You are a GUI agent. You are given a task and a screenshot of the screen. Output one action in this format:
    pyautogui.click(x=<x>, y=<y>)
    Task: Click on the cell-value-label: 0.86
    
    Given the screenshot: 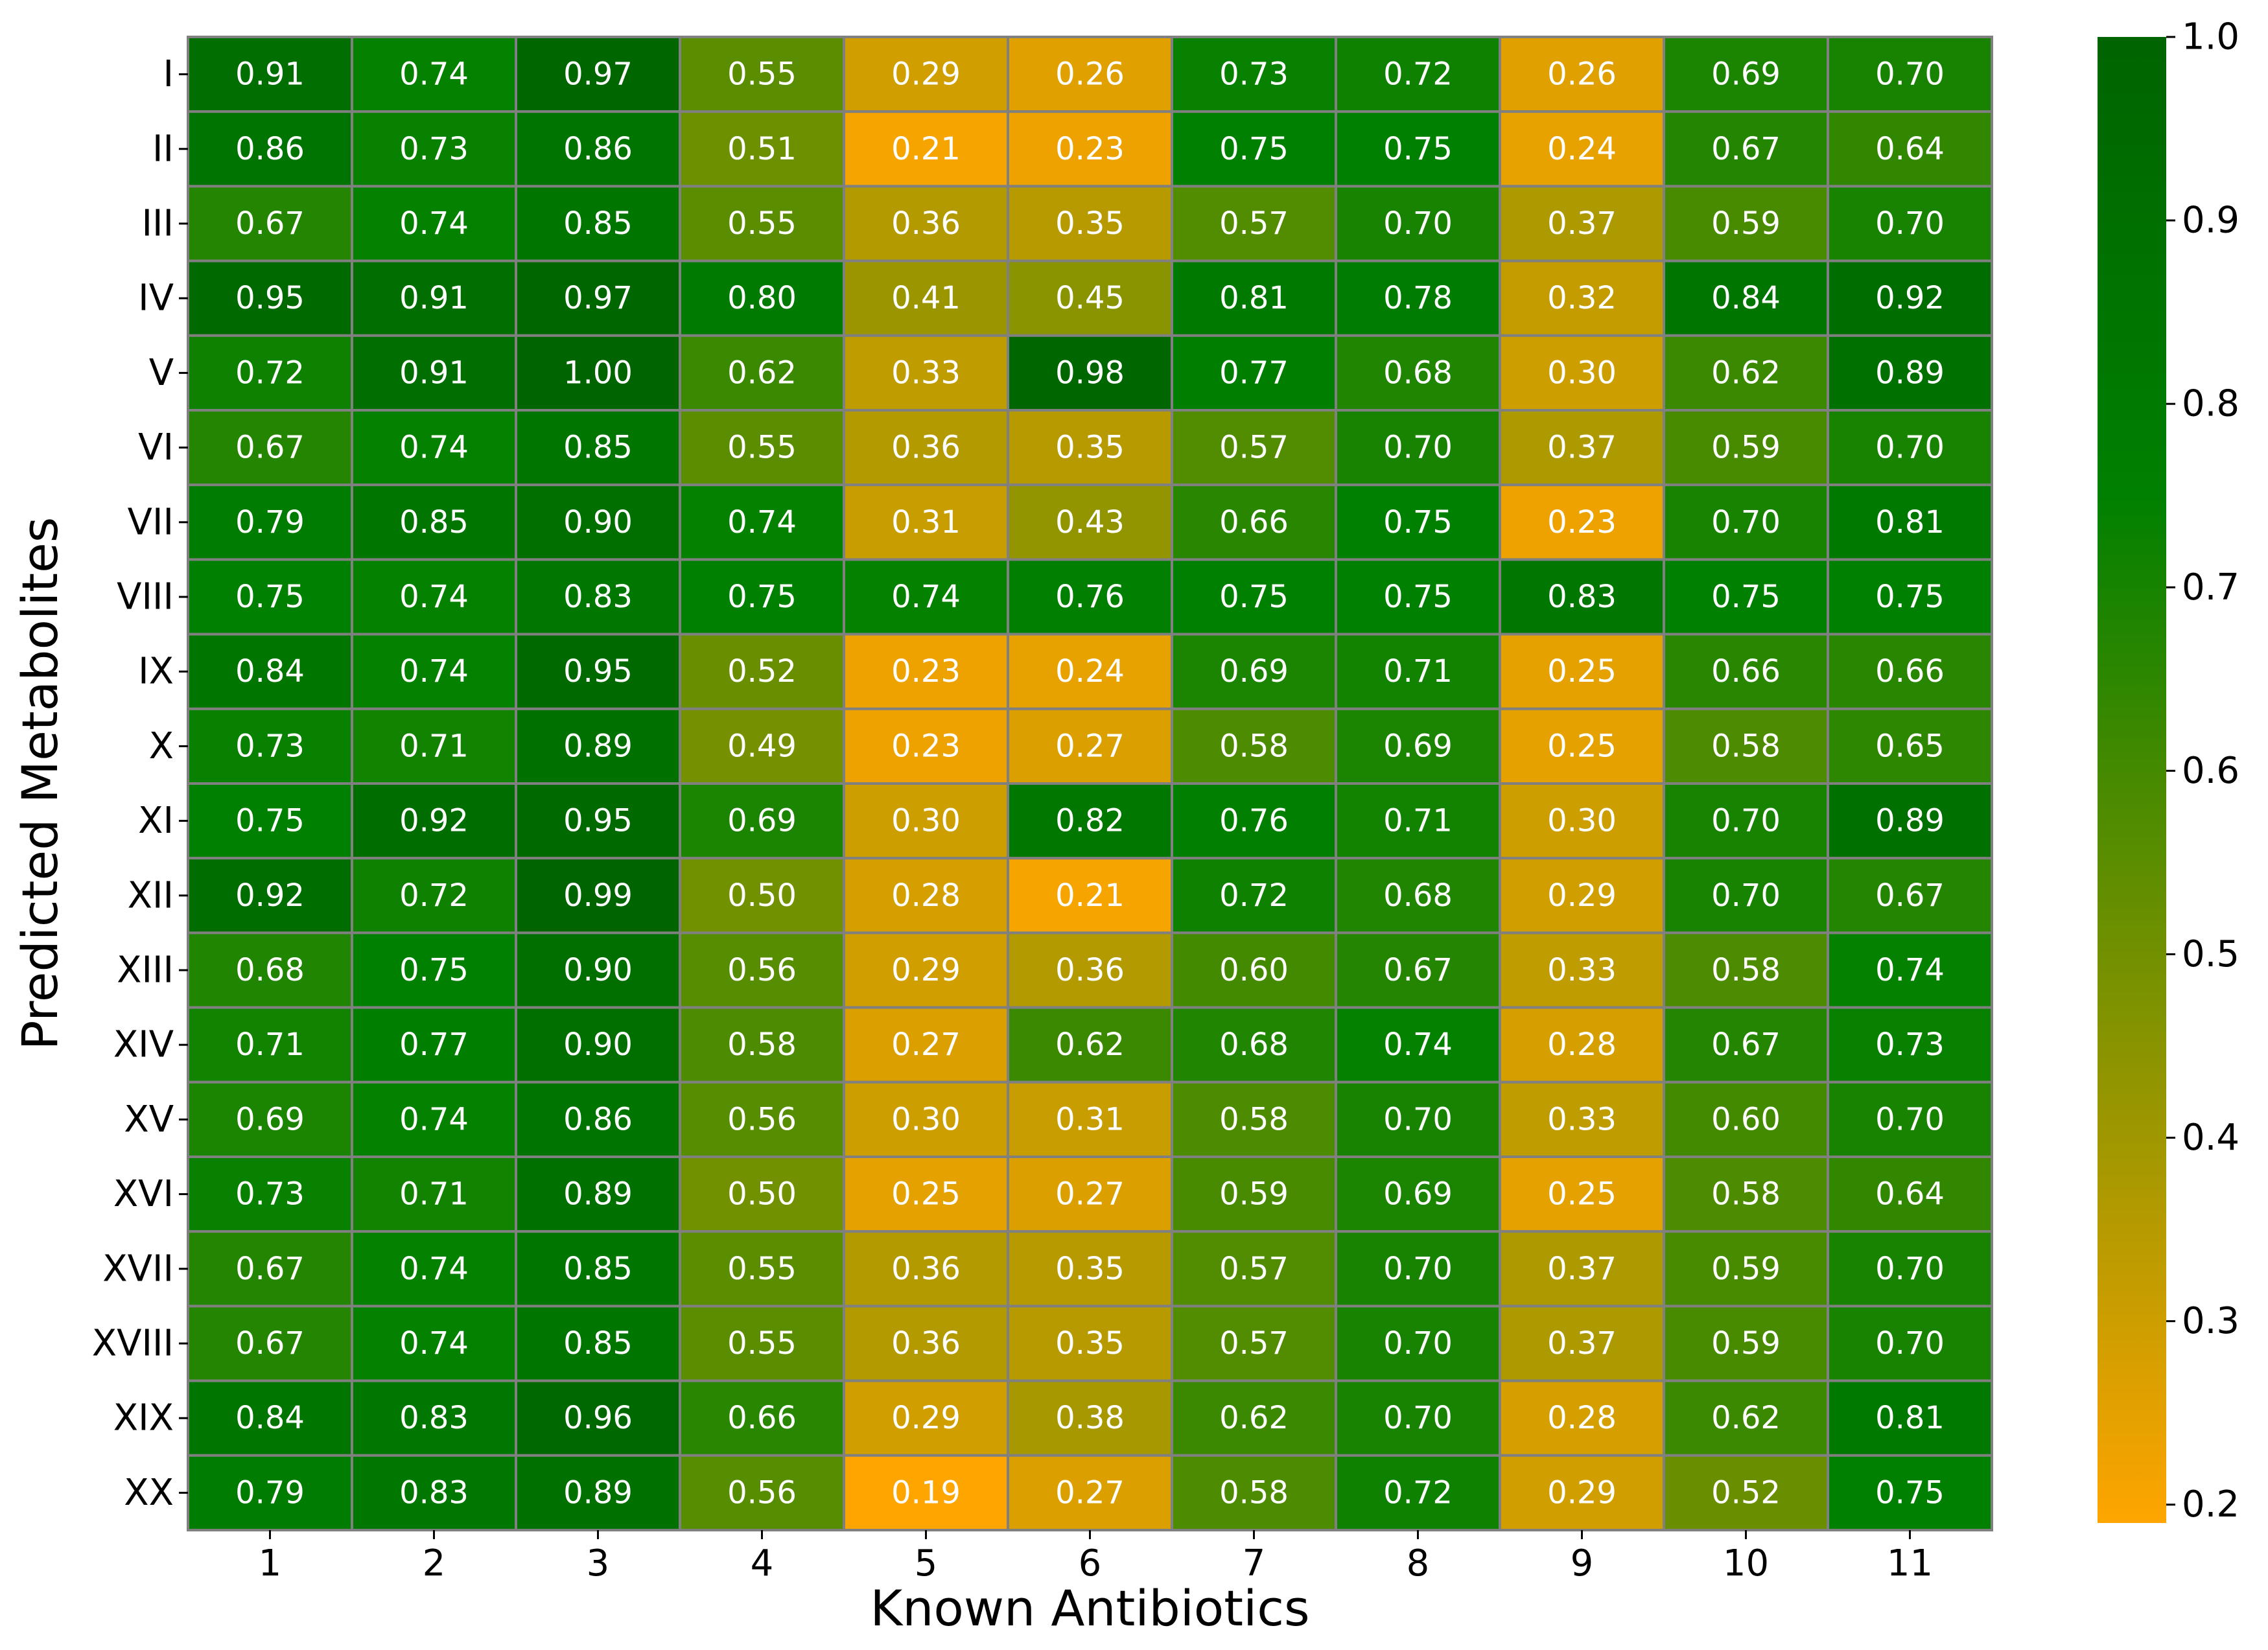 What is the action you would take?
    pyautogui.click(x=270, y=149)
    